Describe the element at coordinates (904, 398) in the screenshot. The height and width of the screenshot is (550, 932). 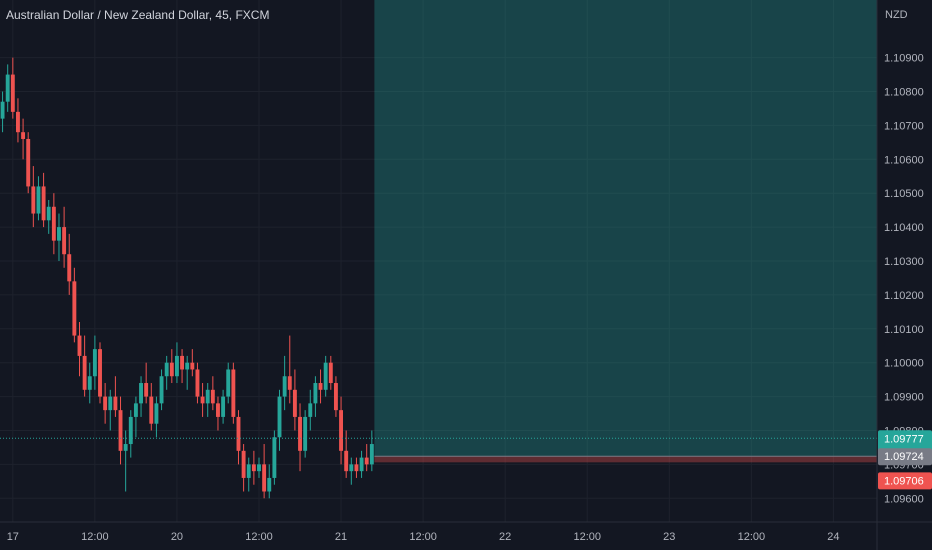
I see `price-tick-label: 1.09900` at that location.